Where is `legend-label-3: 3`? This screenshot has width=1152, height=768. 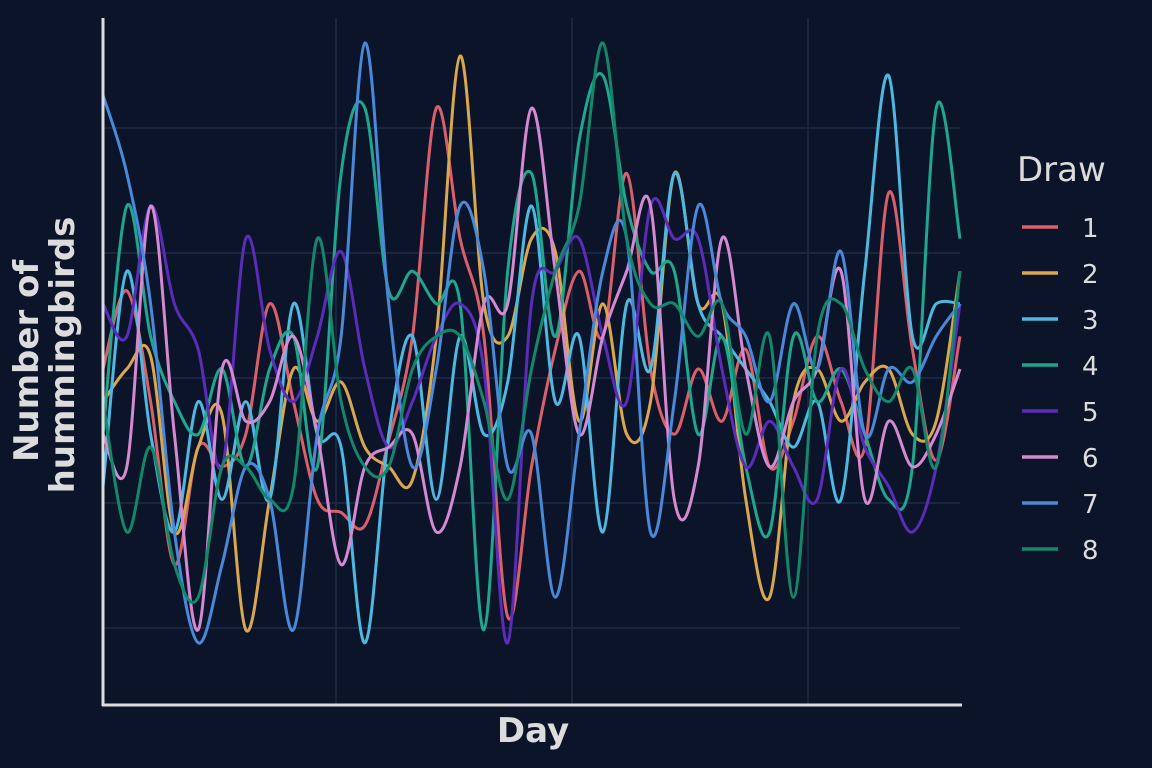
legend-label-3: 3 is located at coordinates (1090, 321).